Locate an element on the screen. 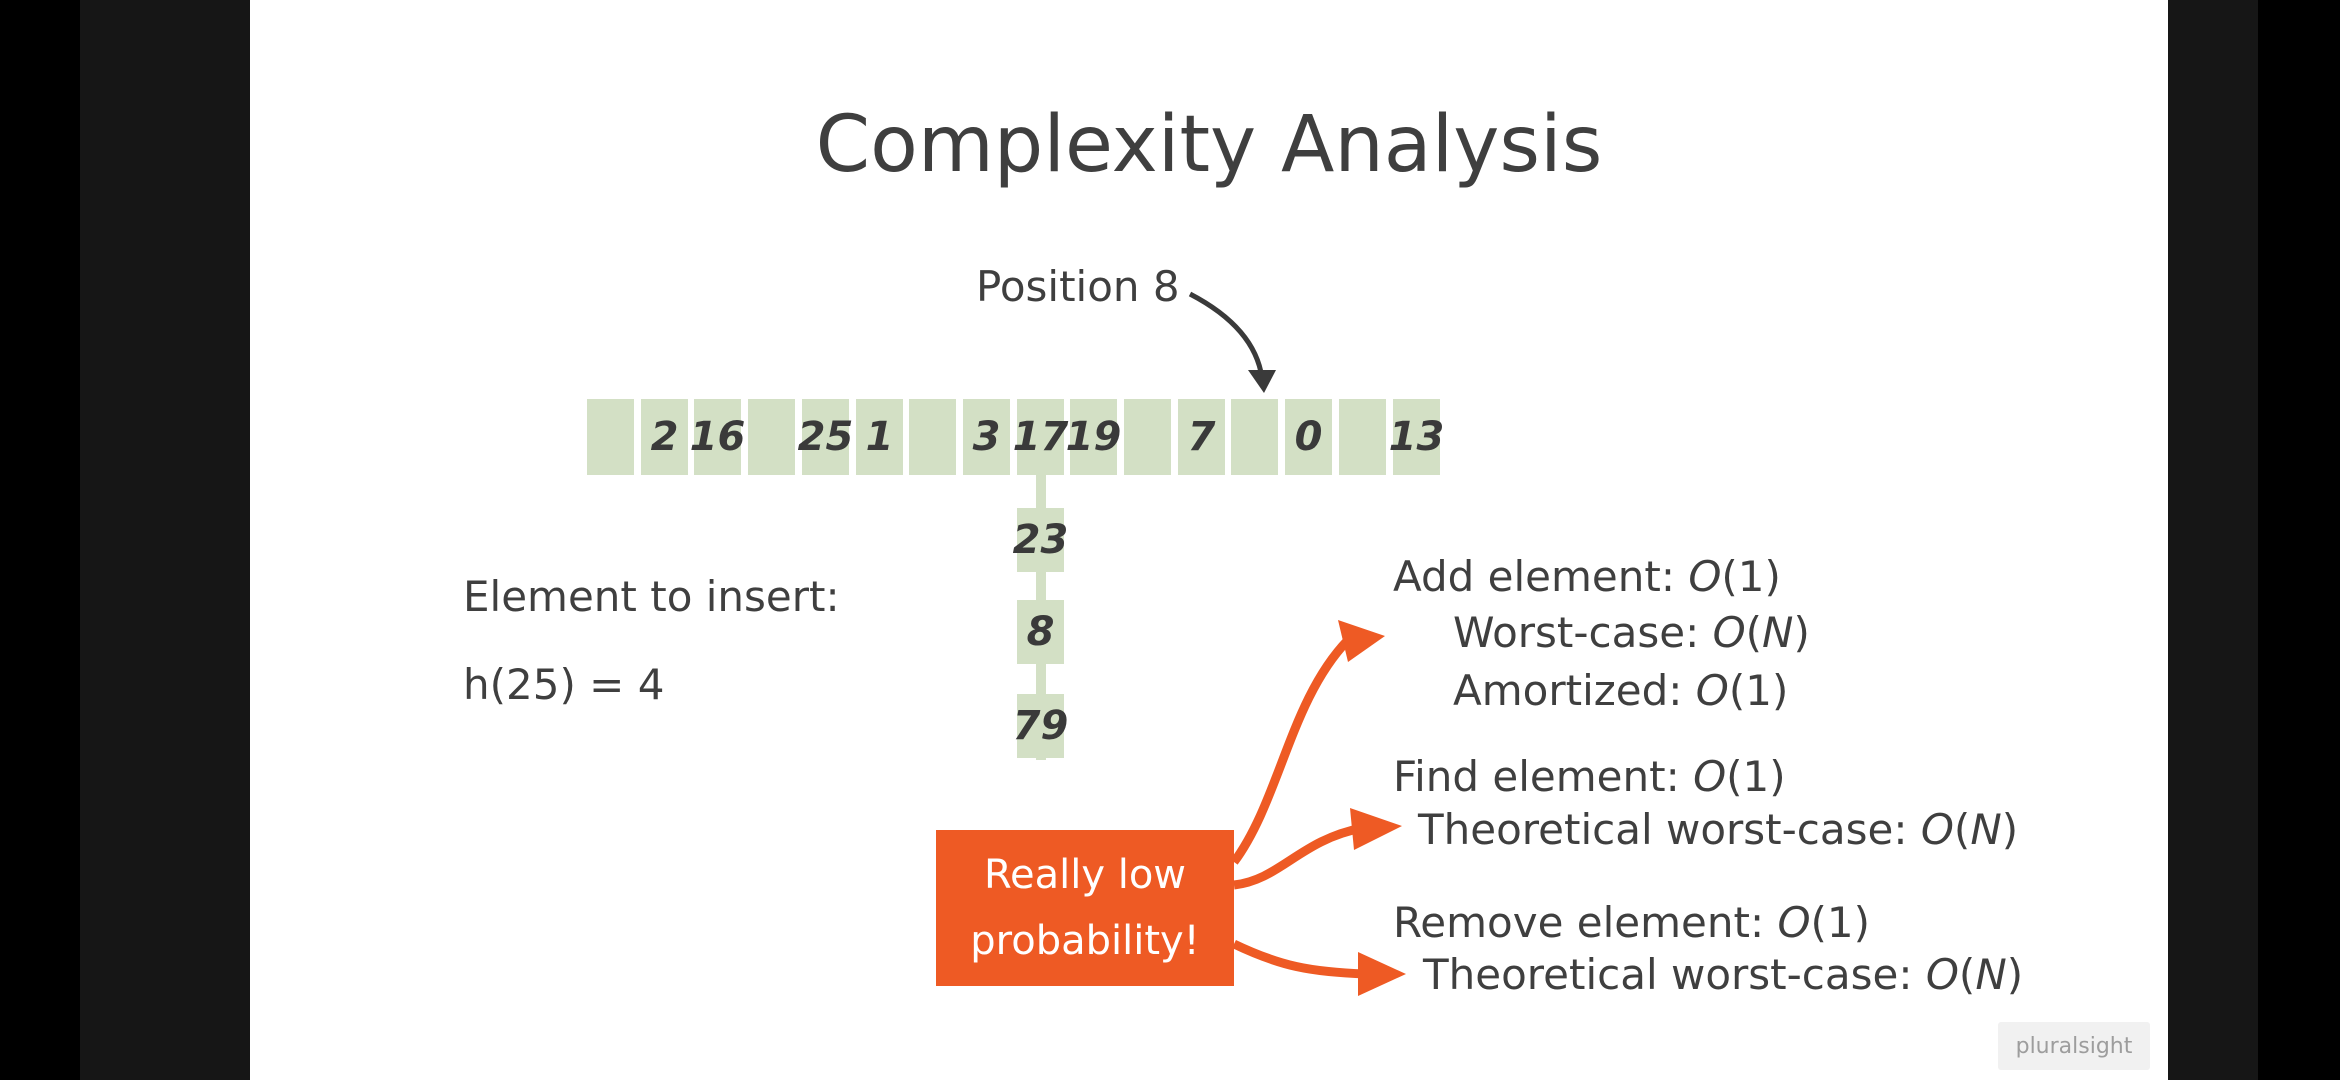  arrow-layer is located at coordinates (1297, 643).